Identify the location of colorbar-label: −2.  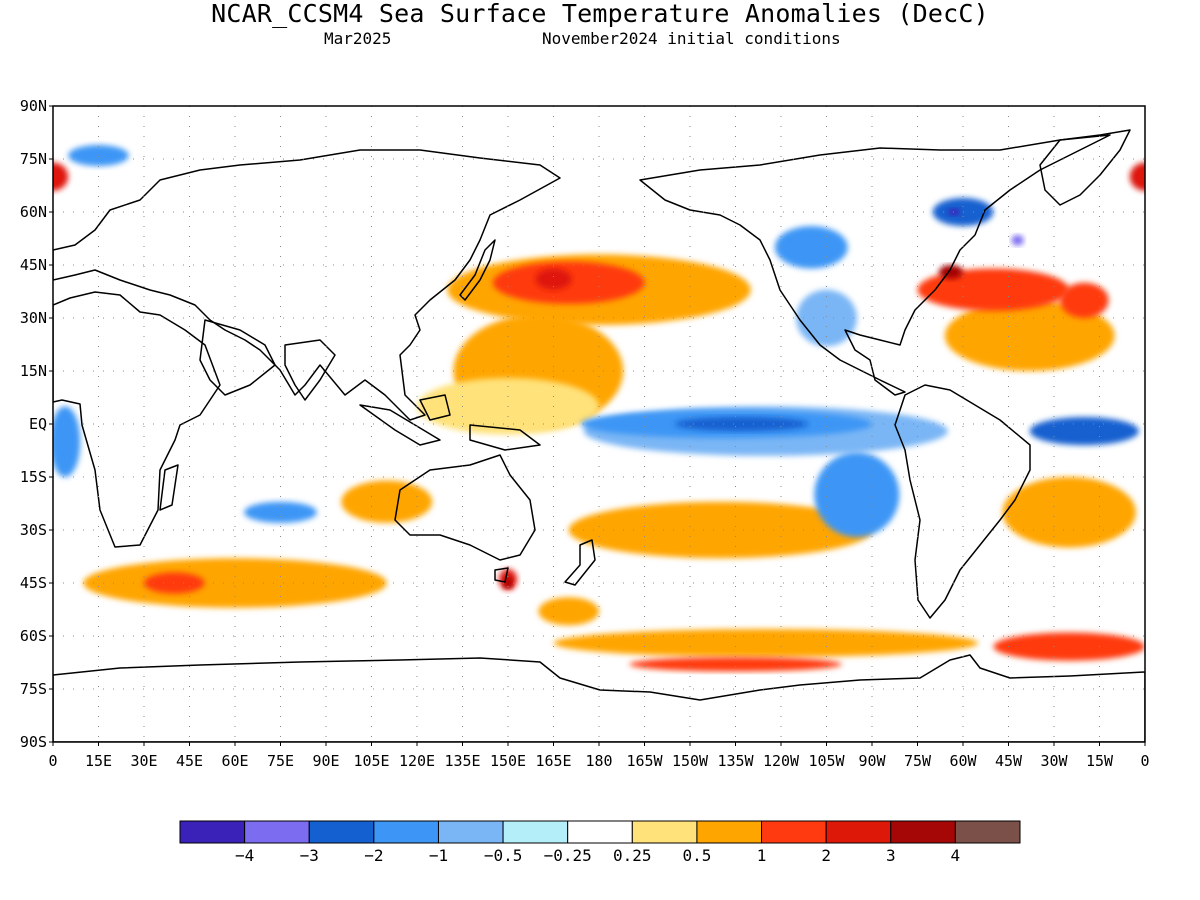
(373, 855).